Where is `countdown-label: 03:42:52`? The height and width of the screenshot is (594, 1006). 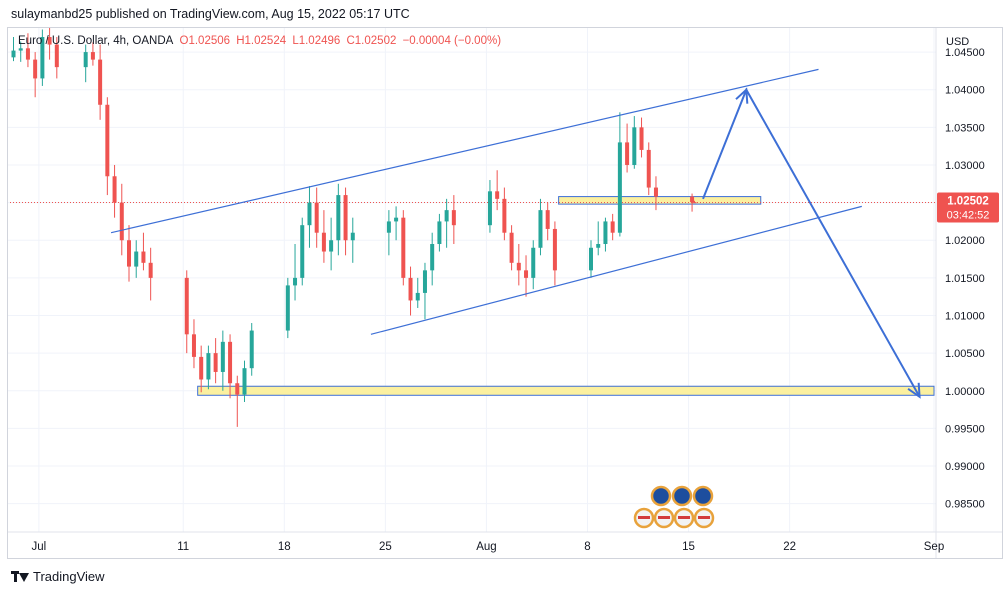 countdown-label: 03:42:52 is located at coordinates (968, 215).